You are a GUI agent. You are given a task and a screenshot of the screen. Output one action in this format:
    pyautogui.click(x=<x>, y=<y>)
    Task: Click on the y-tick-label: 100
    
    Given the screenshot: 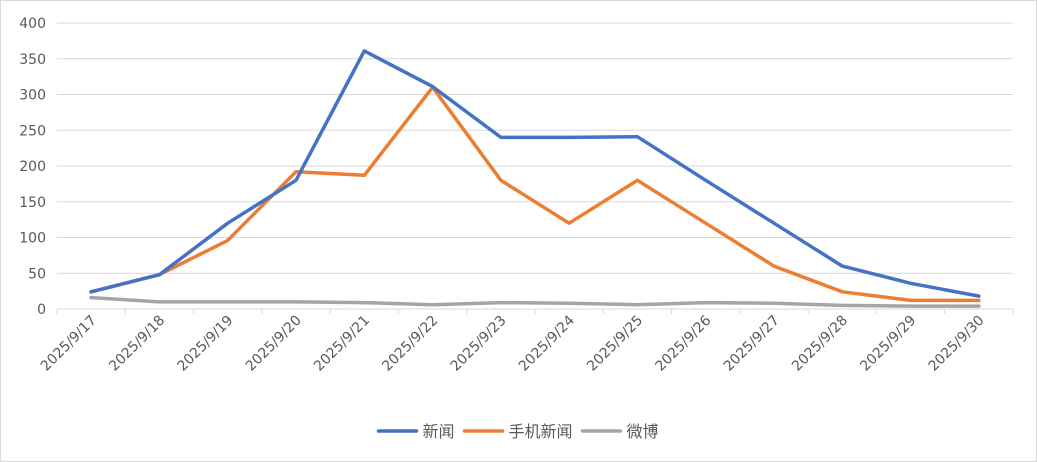 What is the action you would take?
    pyautogui.click(x=32, y=239)
    